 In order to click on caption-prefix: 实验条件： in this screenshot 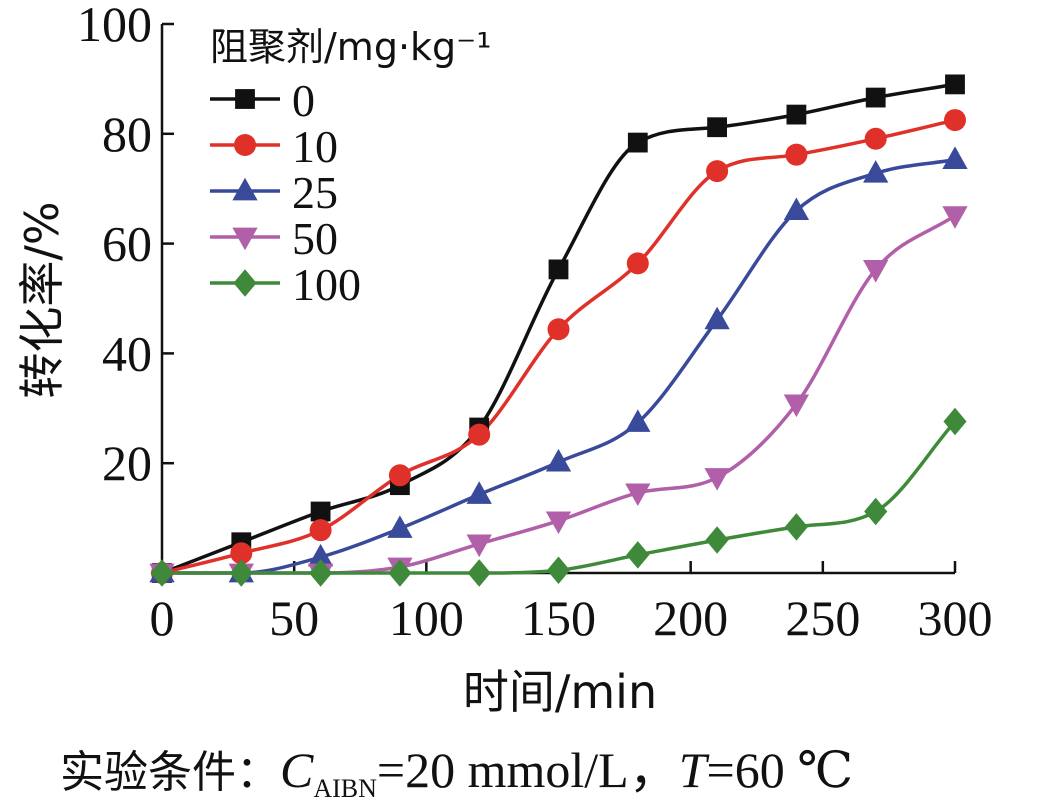, I will do `click(170, 772)`.